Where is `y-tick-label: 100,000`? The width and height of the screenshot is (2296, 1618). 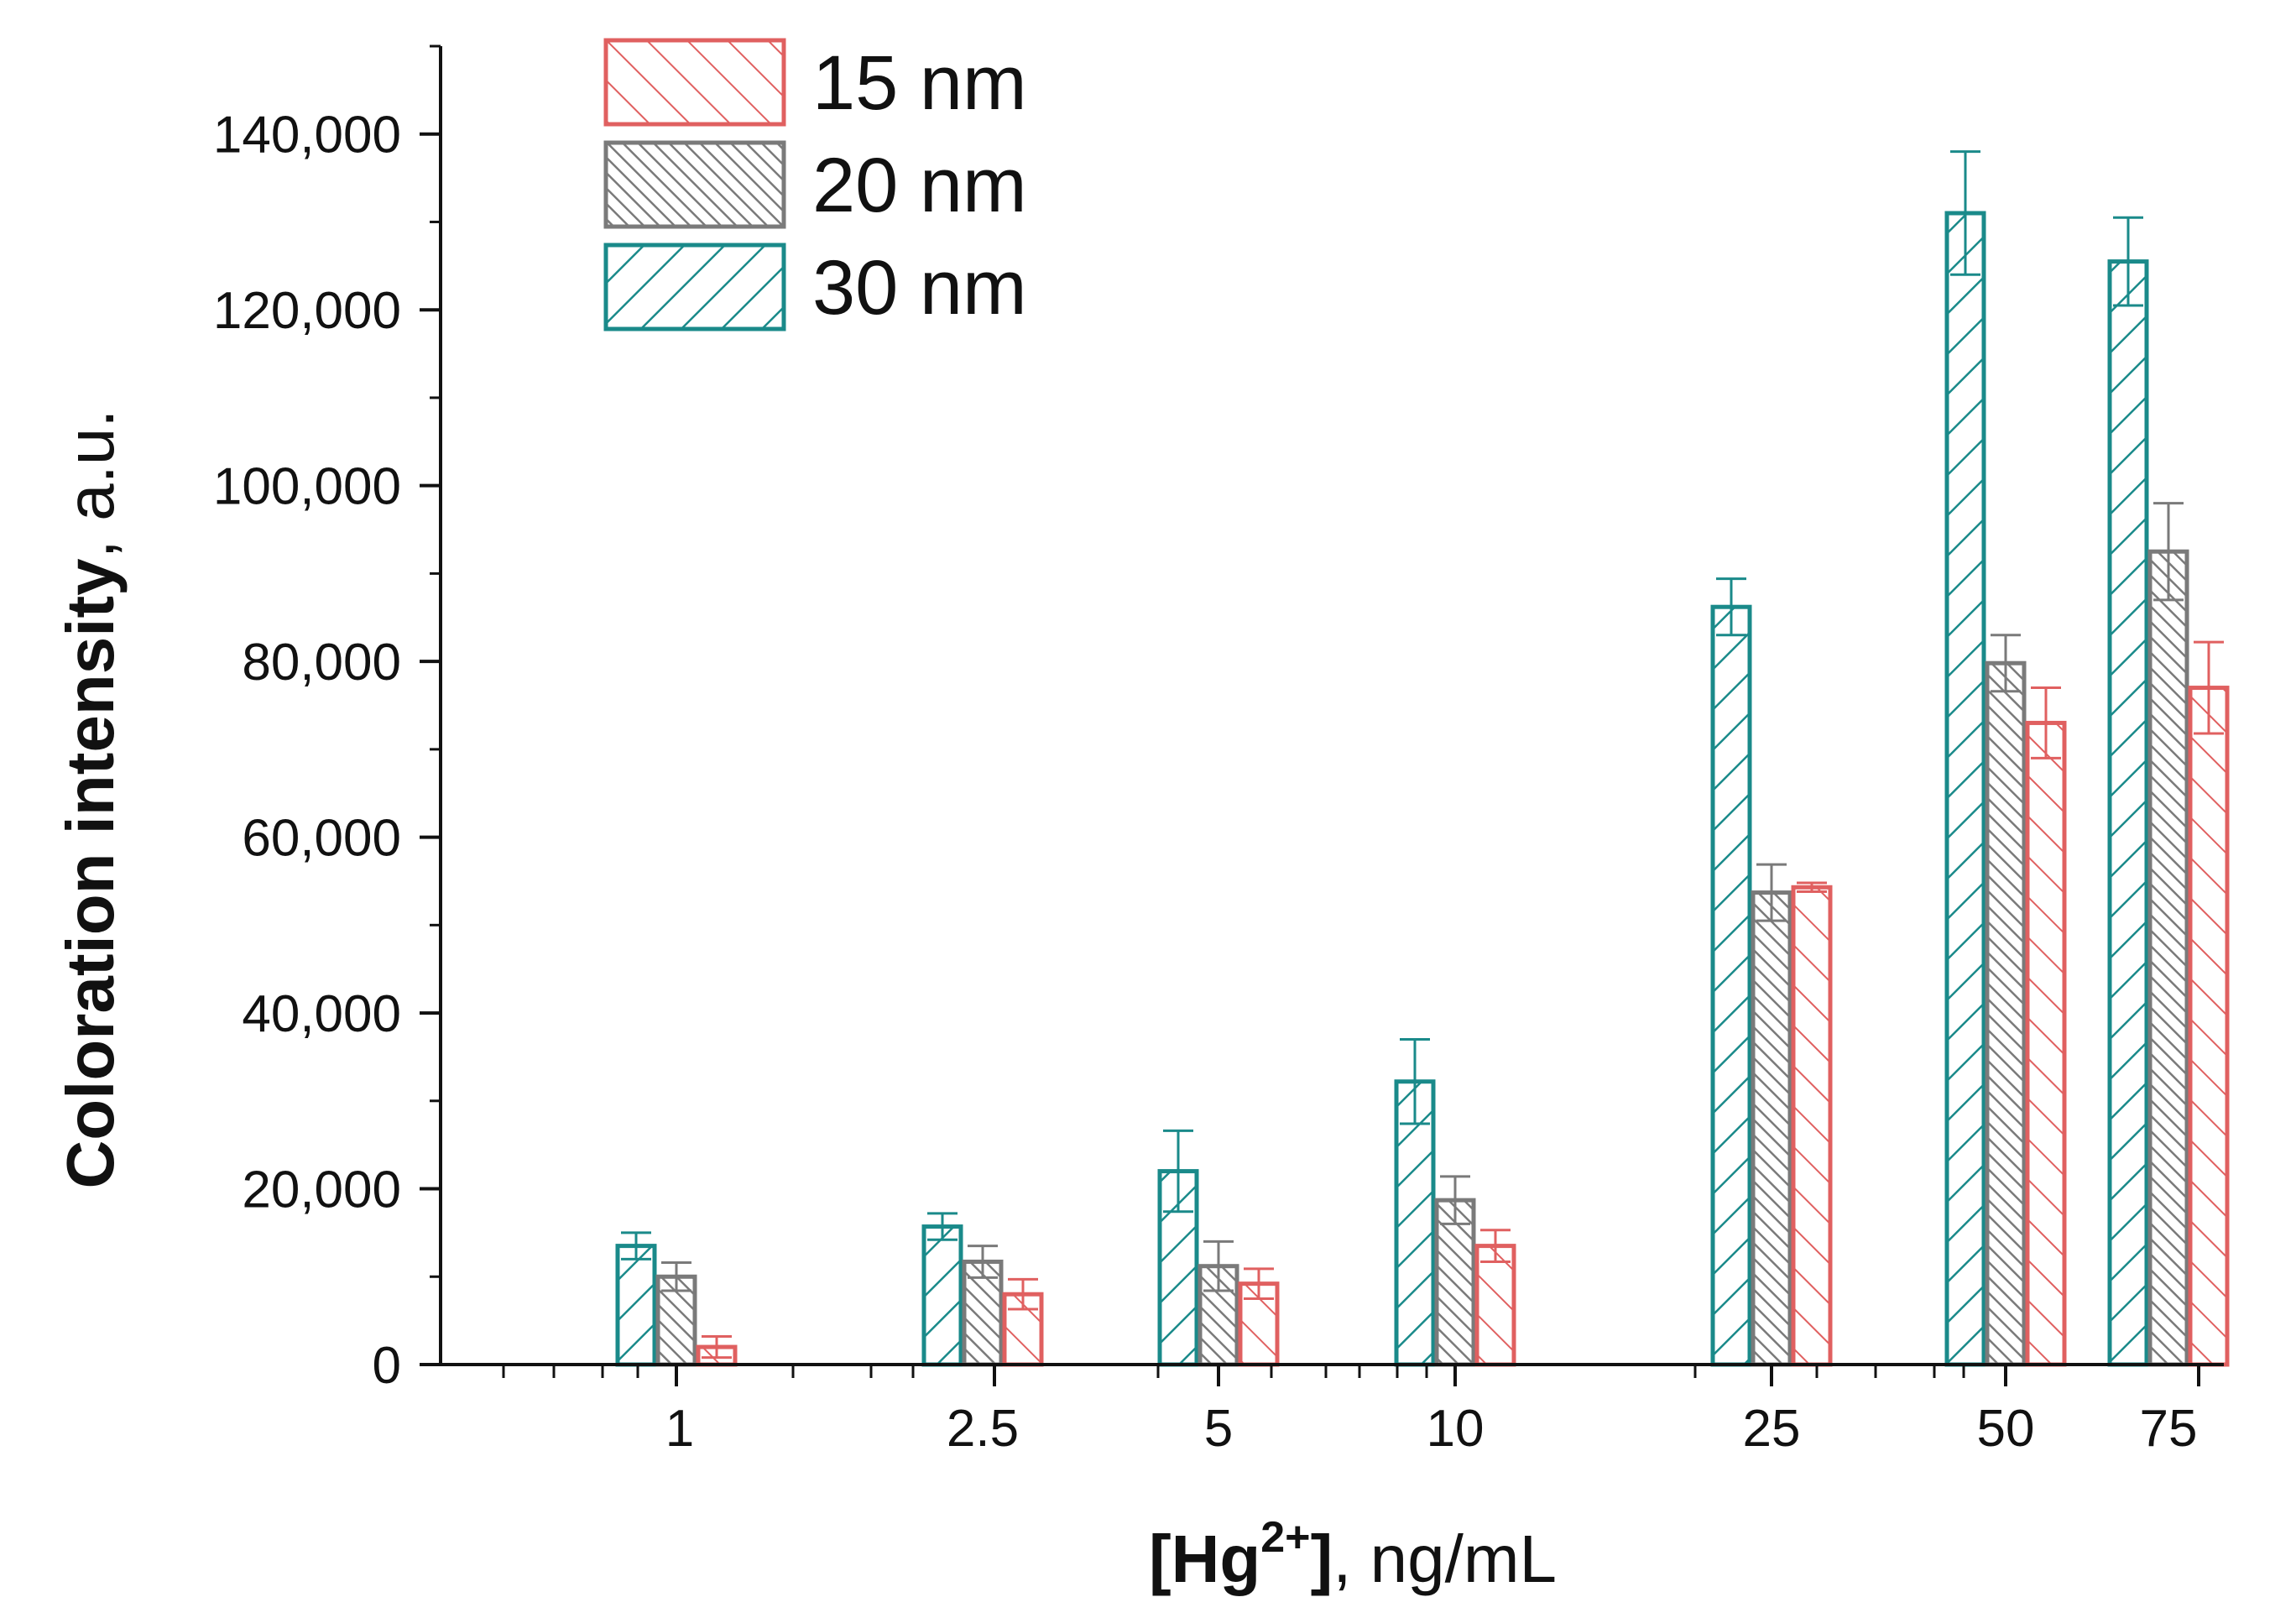
y-tick-label: 100,000 is located at coordinates (307, 487).